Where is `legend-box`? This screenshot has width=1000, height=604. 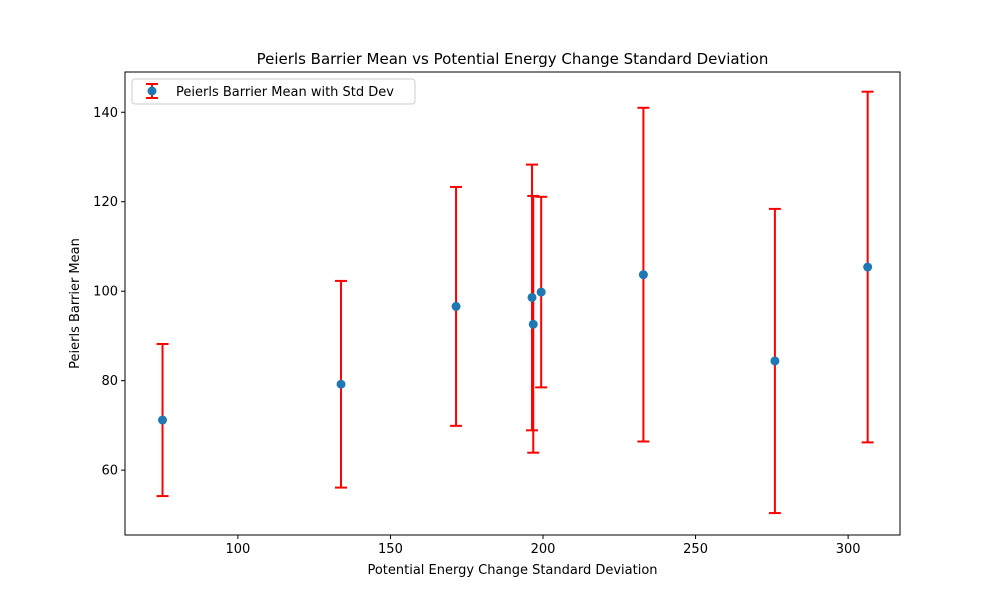 legend-box is located at coordinates (273, 91).